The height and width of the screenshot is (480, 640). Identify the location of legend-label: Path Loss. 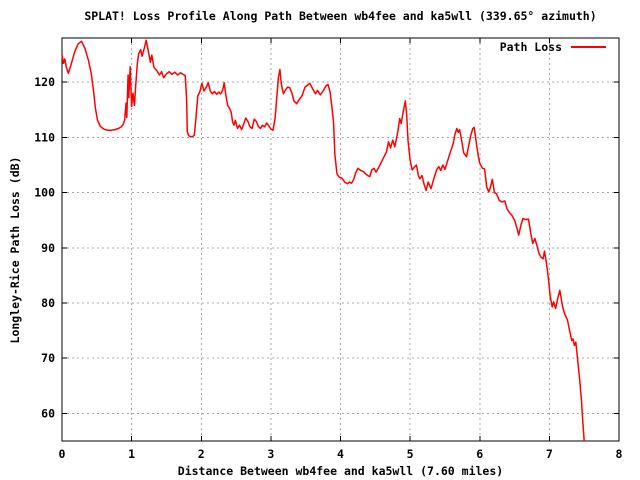
(530, 47).